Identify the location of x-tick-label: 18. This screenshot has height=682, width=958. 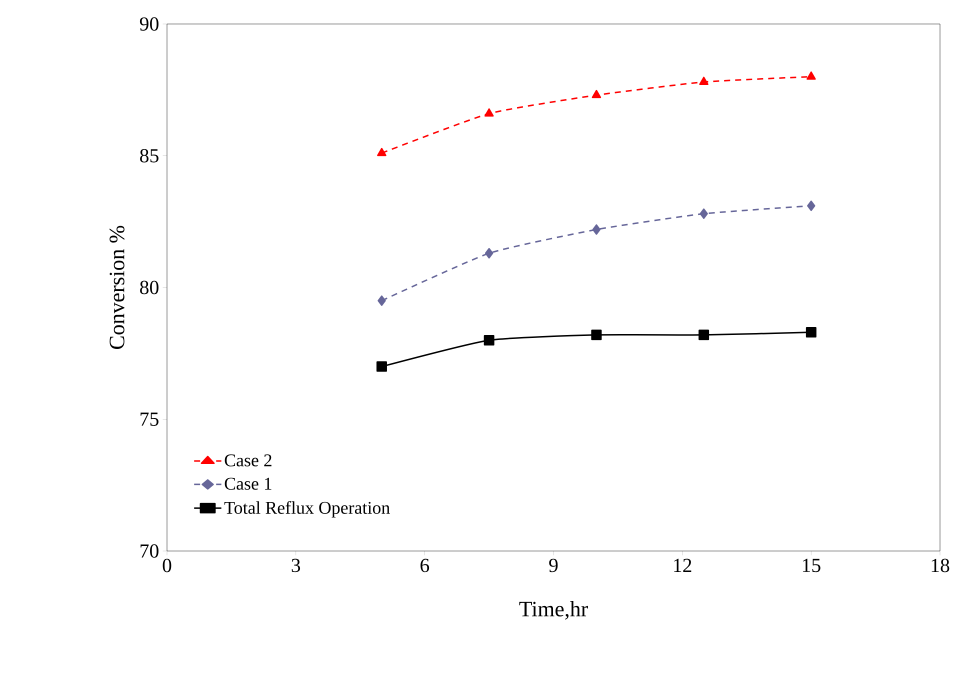
(941, 565).